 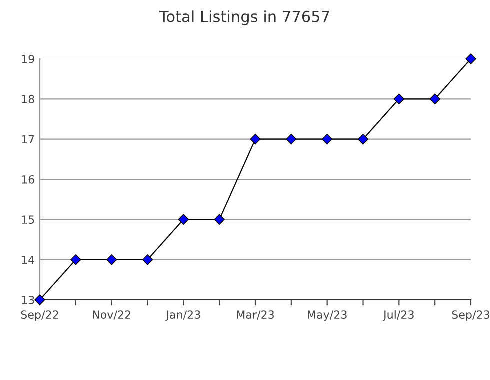 What do you see at coordinates (28, 220) in the screenshot?
I see `y-tick-label: 15` at bounding box center [28, 220].